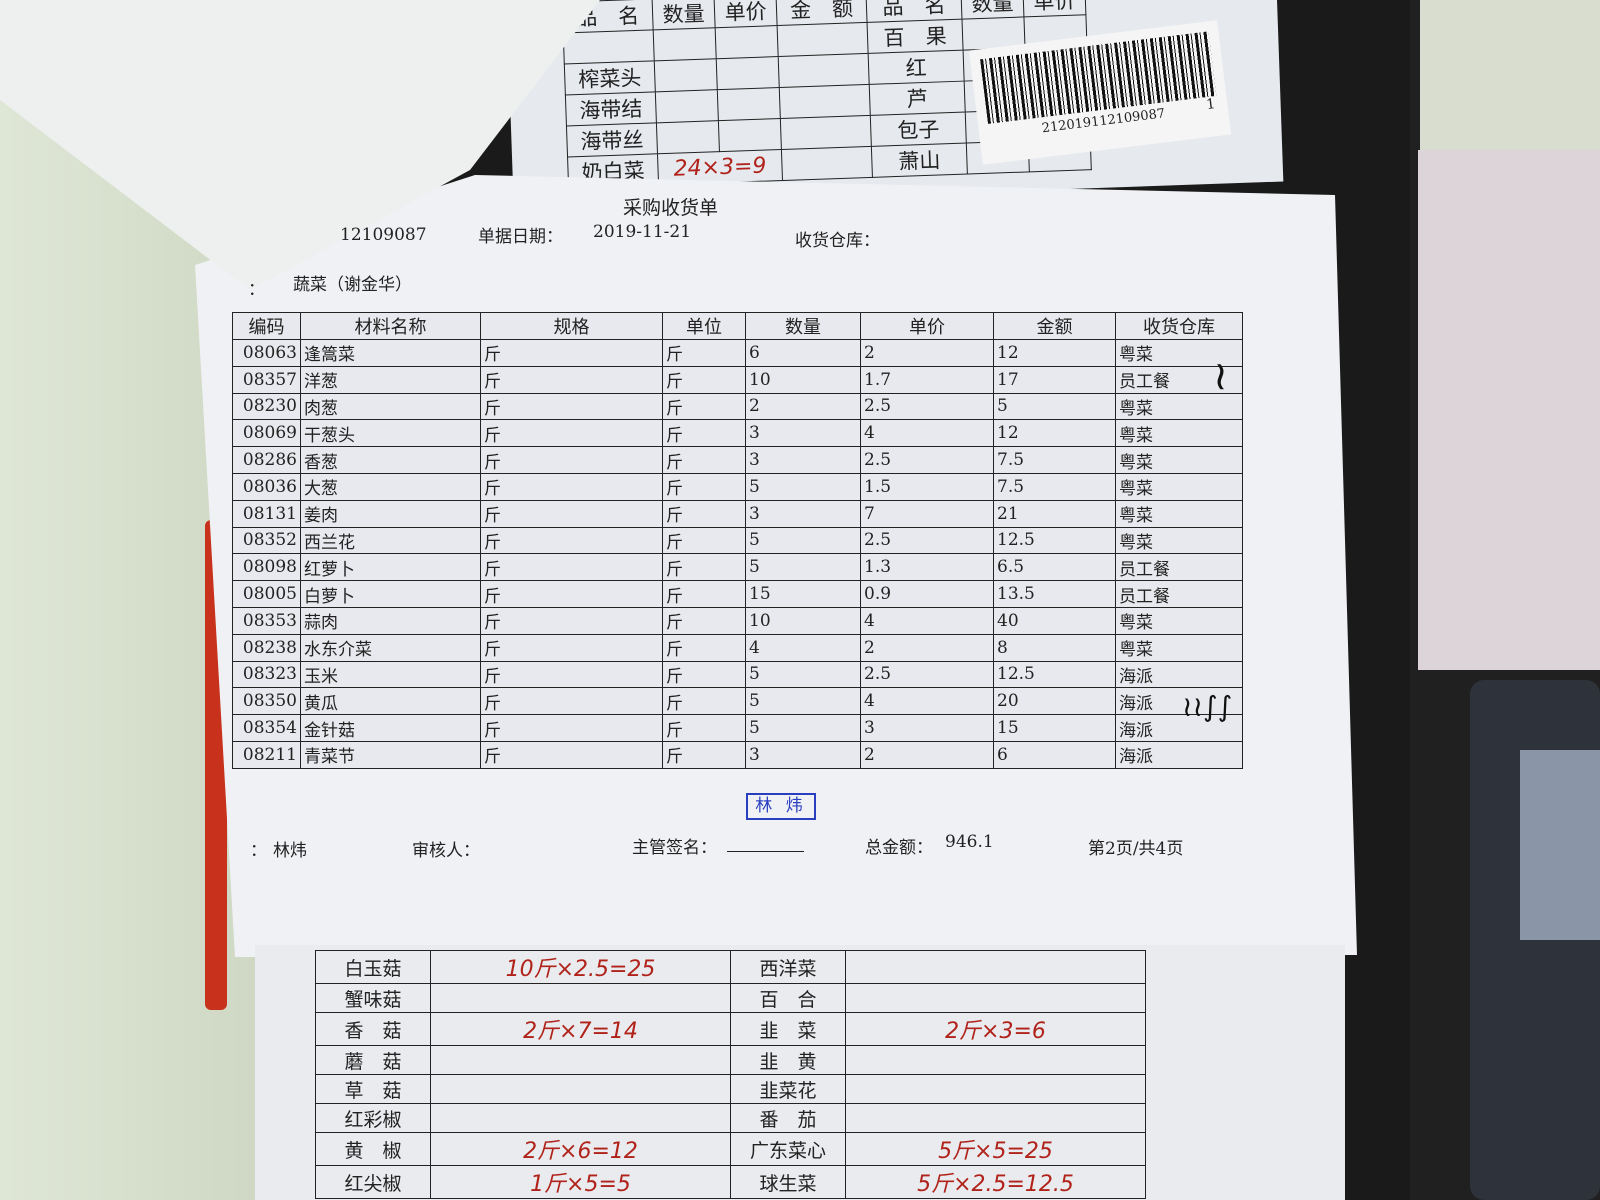 This screenshot has width=1600, height=1200. I want to click on table-cell: 姜肉, so click(390, 513).